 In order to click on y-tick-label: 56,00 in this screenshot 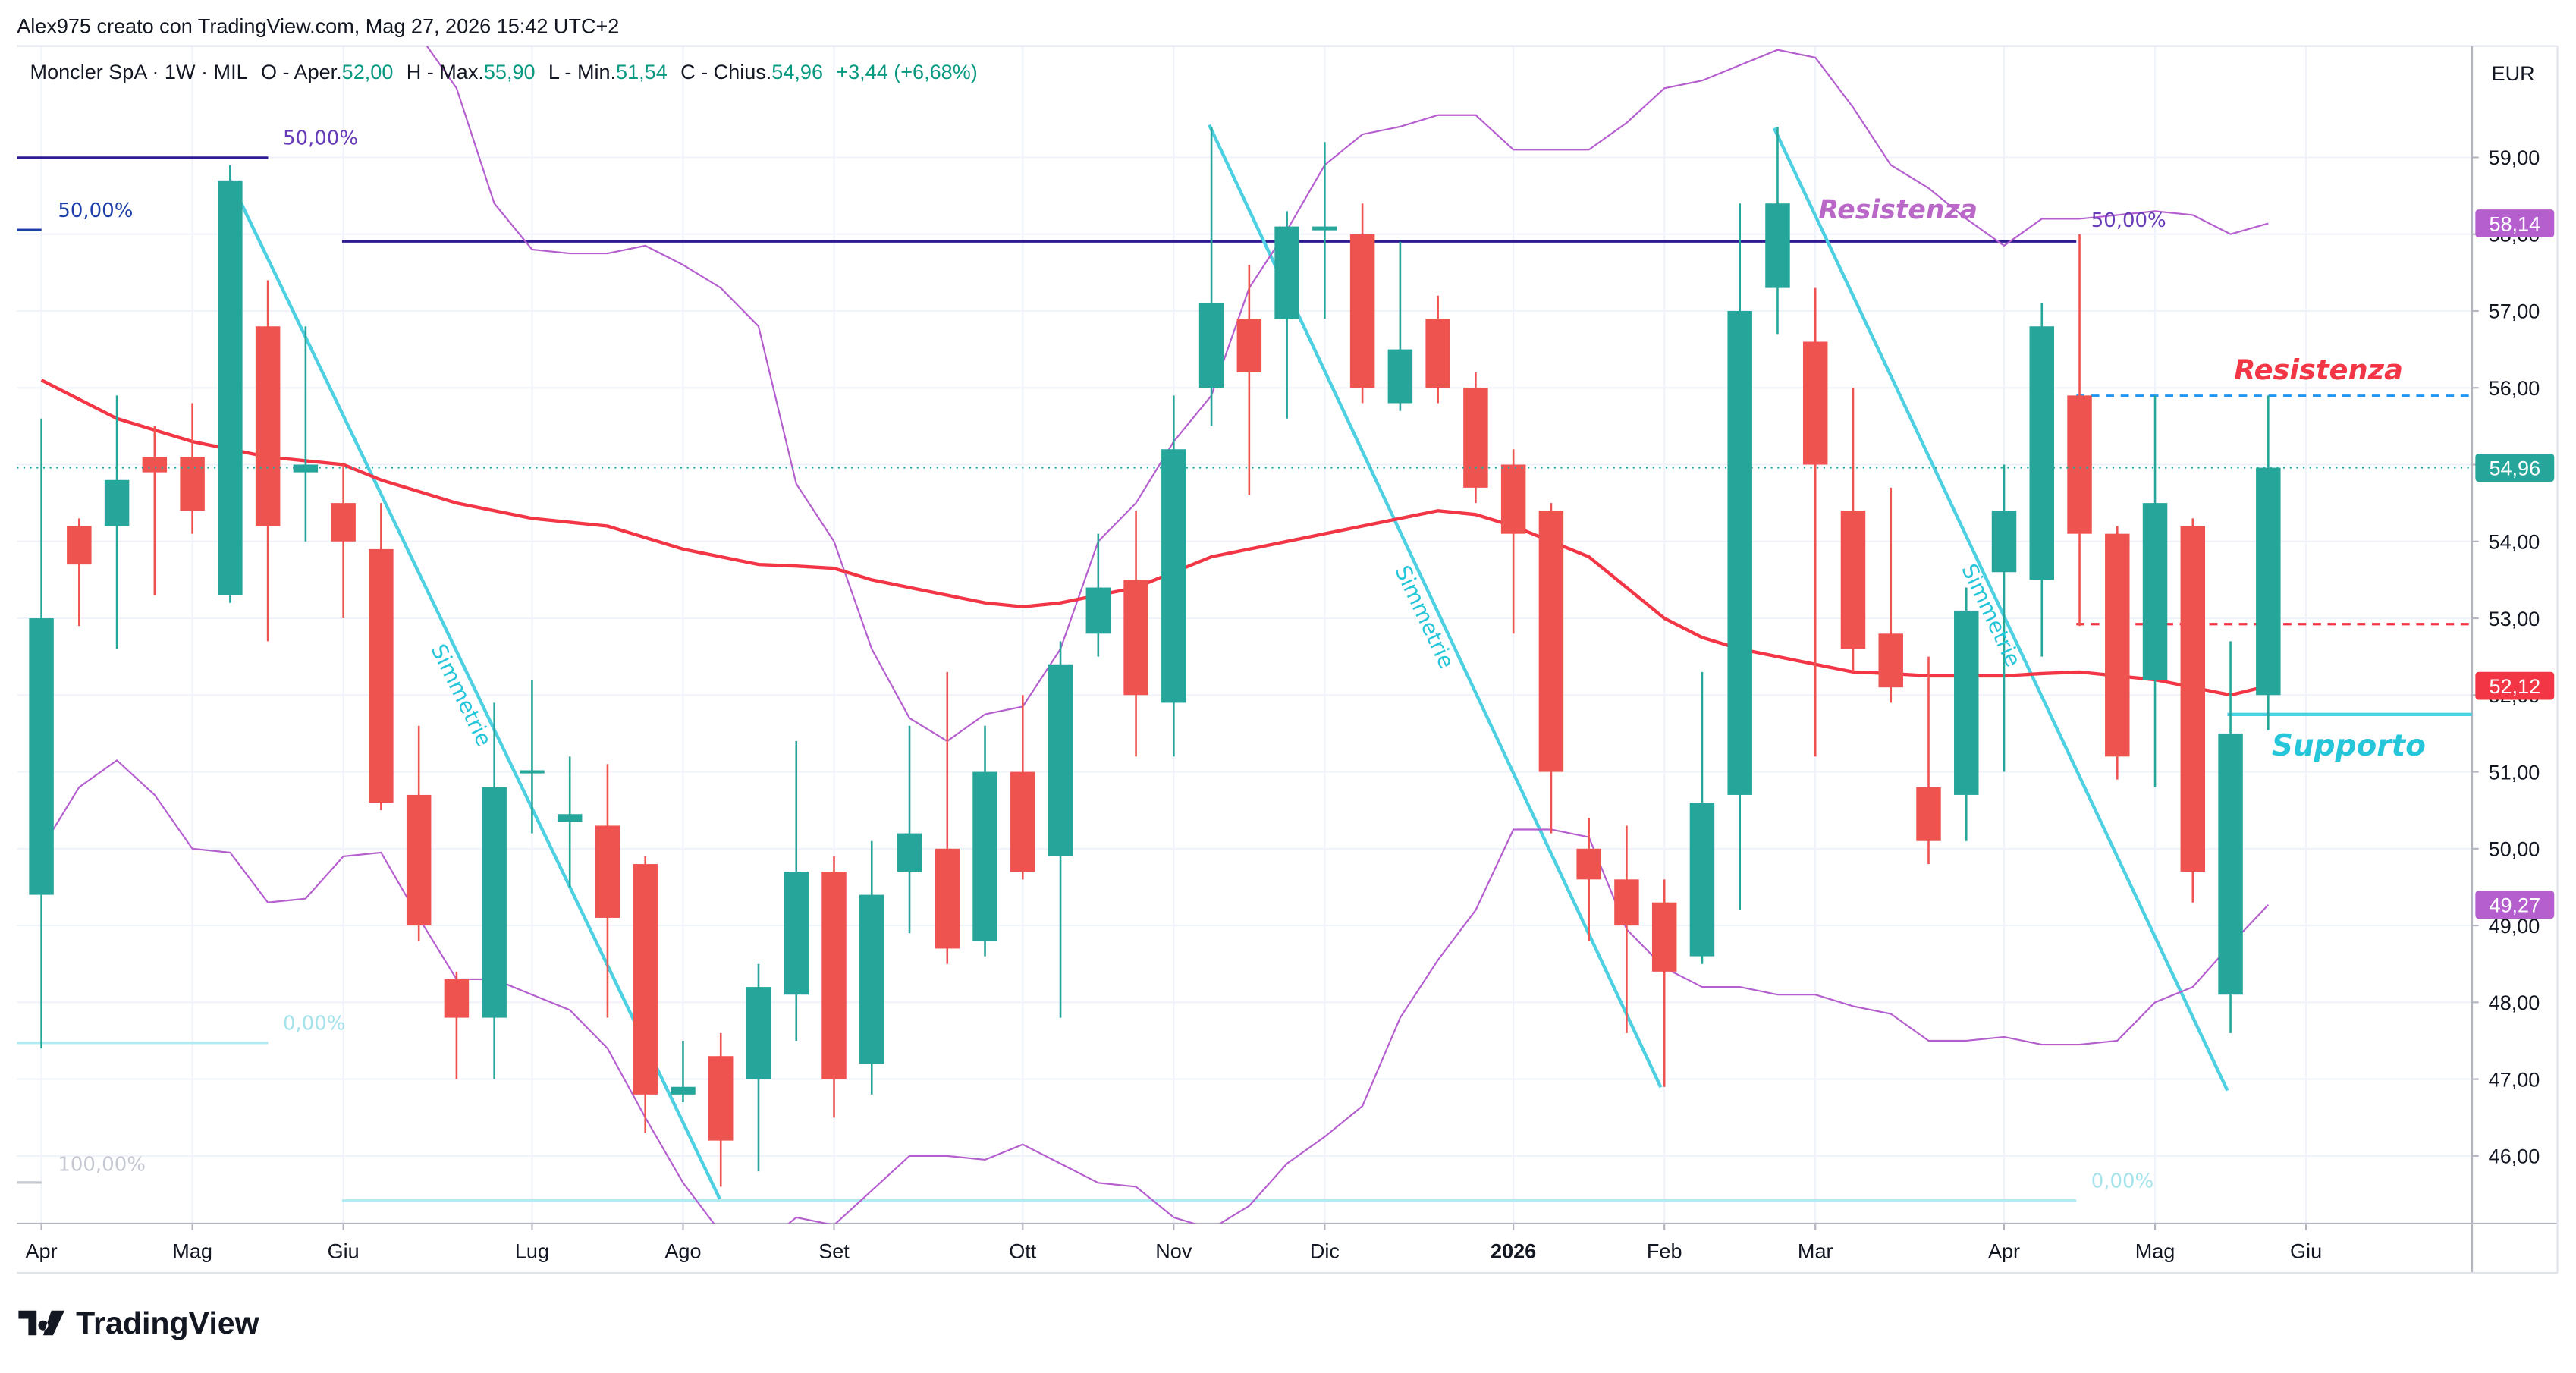, I will do `click(2514, 388)`.